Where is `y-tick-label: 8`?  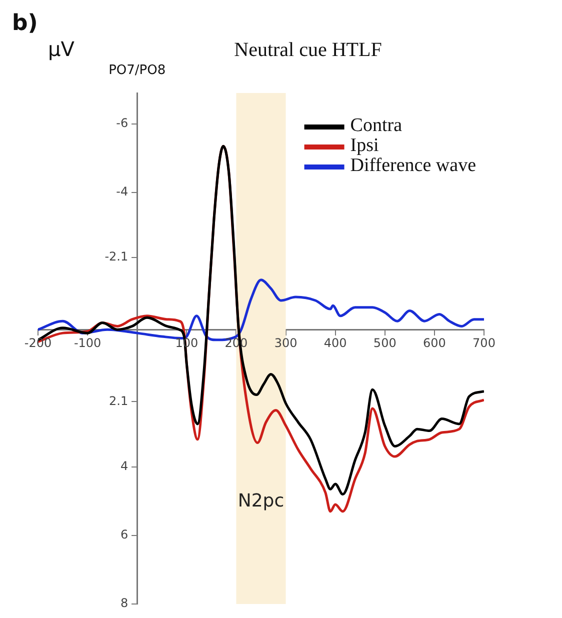 y-tick-label: 8 is located at coordinates (124, 603).